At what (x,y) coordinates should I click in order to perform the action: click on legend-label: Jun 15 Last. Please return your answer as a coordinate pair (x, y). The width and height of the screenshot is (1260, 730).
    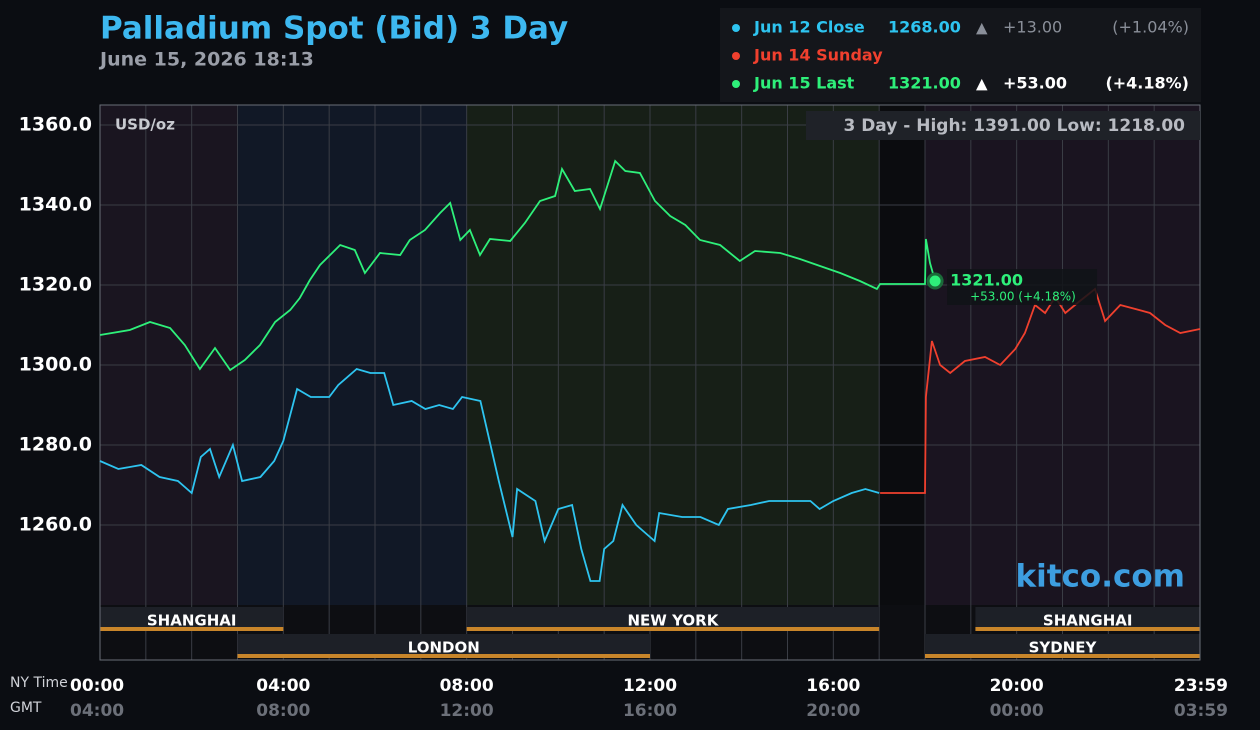
    Looking at the image, I should click on (804, 83).